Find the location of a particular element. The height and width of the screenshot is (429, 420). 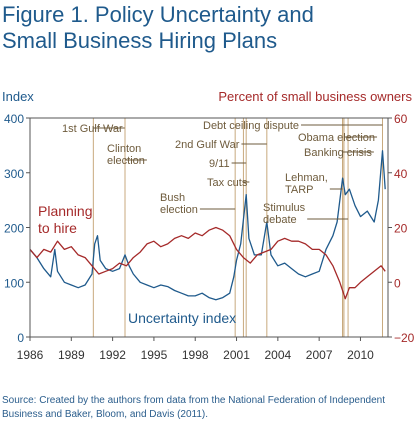

right-axis-tick-label: 0 is located at coordinates (397, 283).